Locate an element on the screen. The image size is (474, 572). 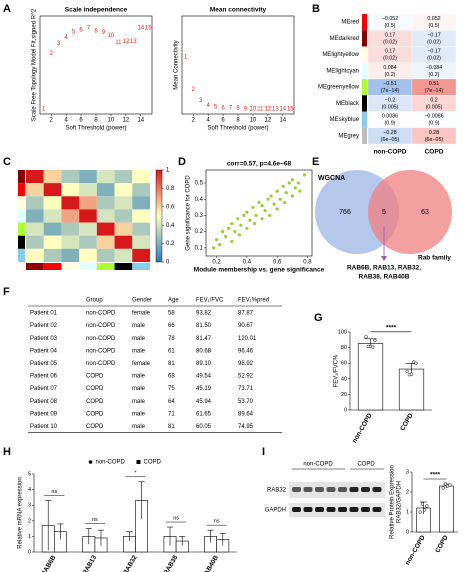
x-tick-label: non-COPD is located at coordinates (415, 550).